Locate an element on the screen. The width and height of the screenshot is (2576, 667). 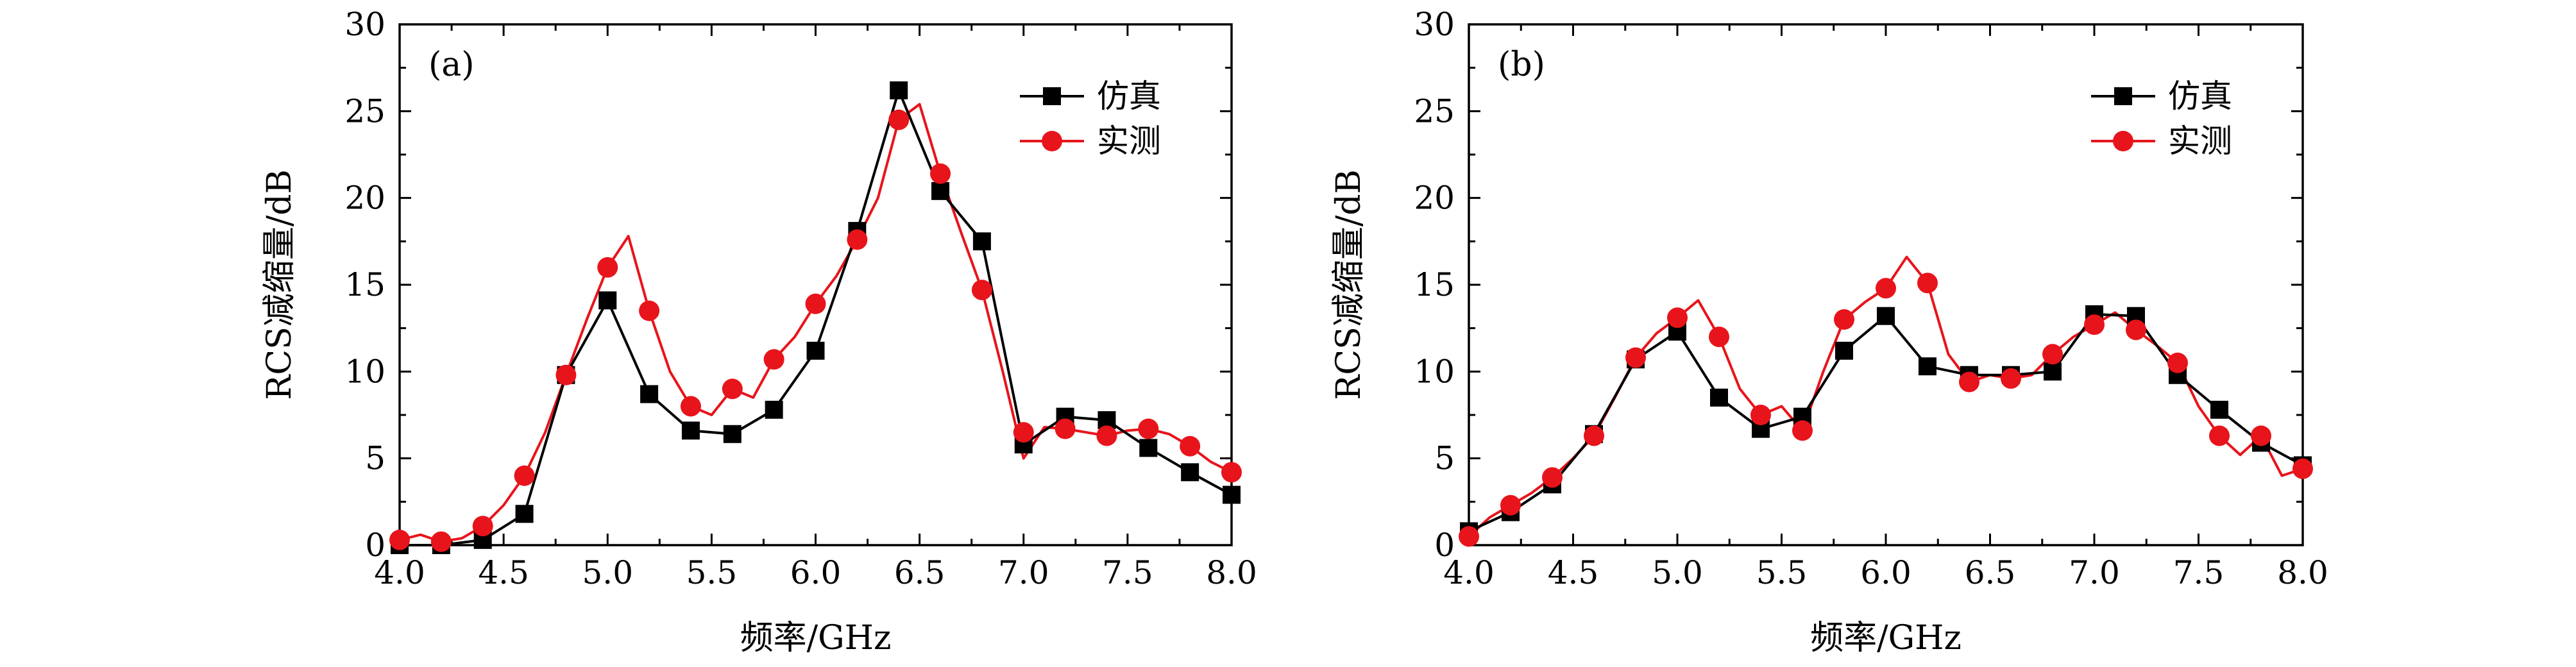
series-line-measured is located at coordinates (1885, 396).